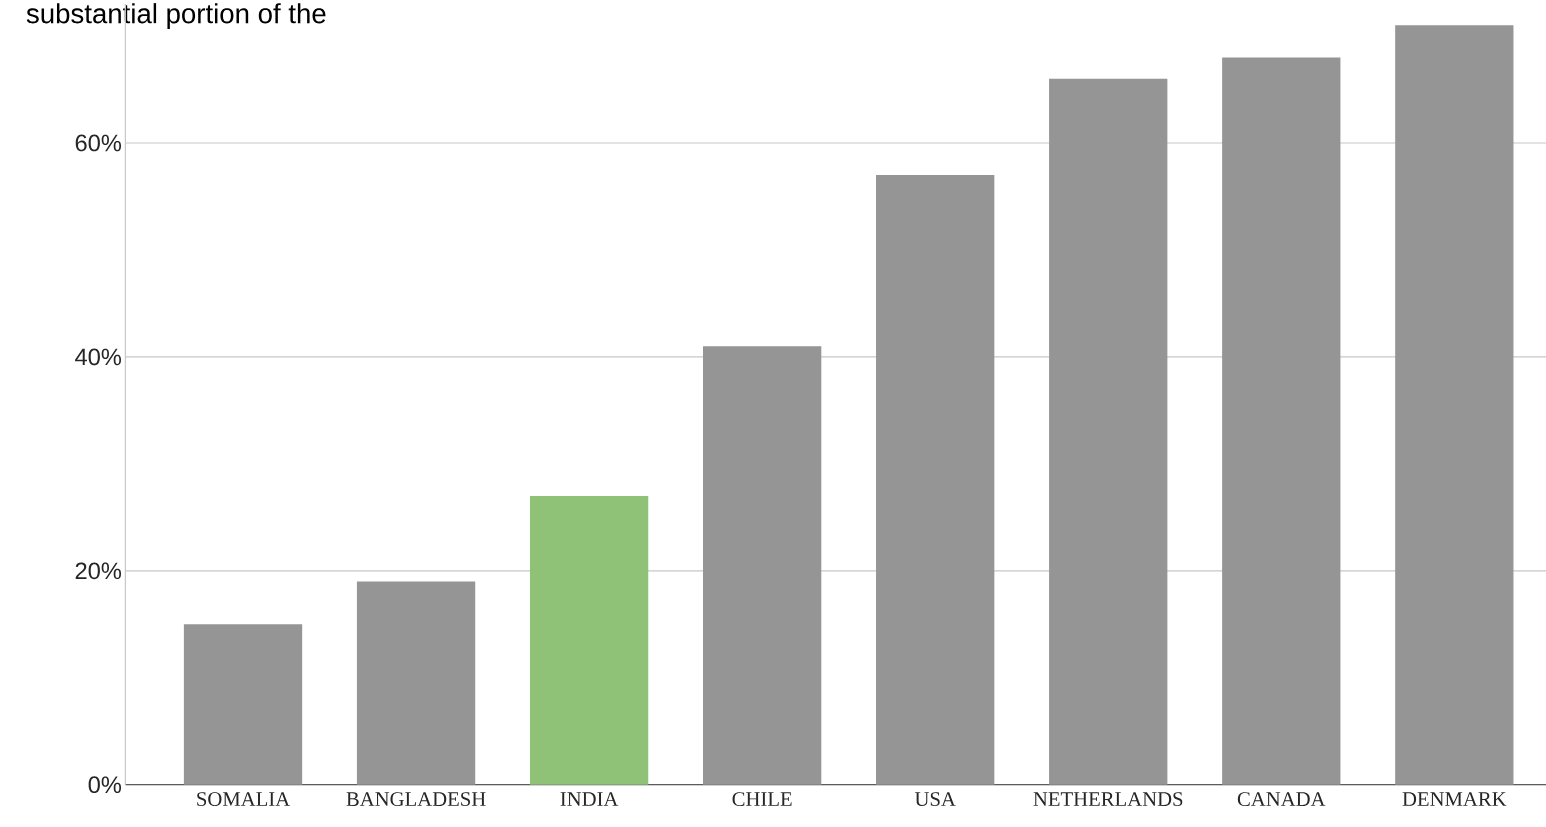 The height and width of the screenshot is (827, 1546). Describe the element at coordinates (98, 571) in the screenshot. I see `y-tick-label: 20%` at that location.